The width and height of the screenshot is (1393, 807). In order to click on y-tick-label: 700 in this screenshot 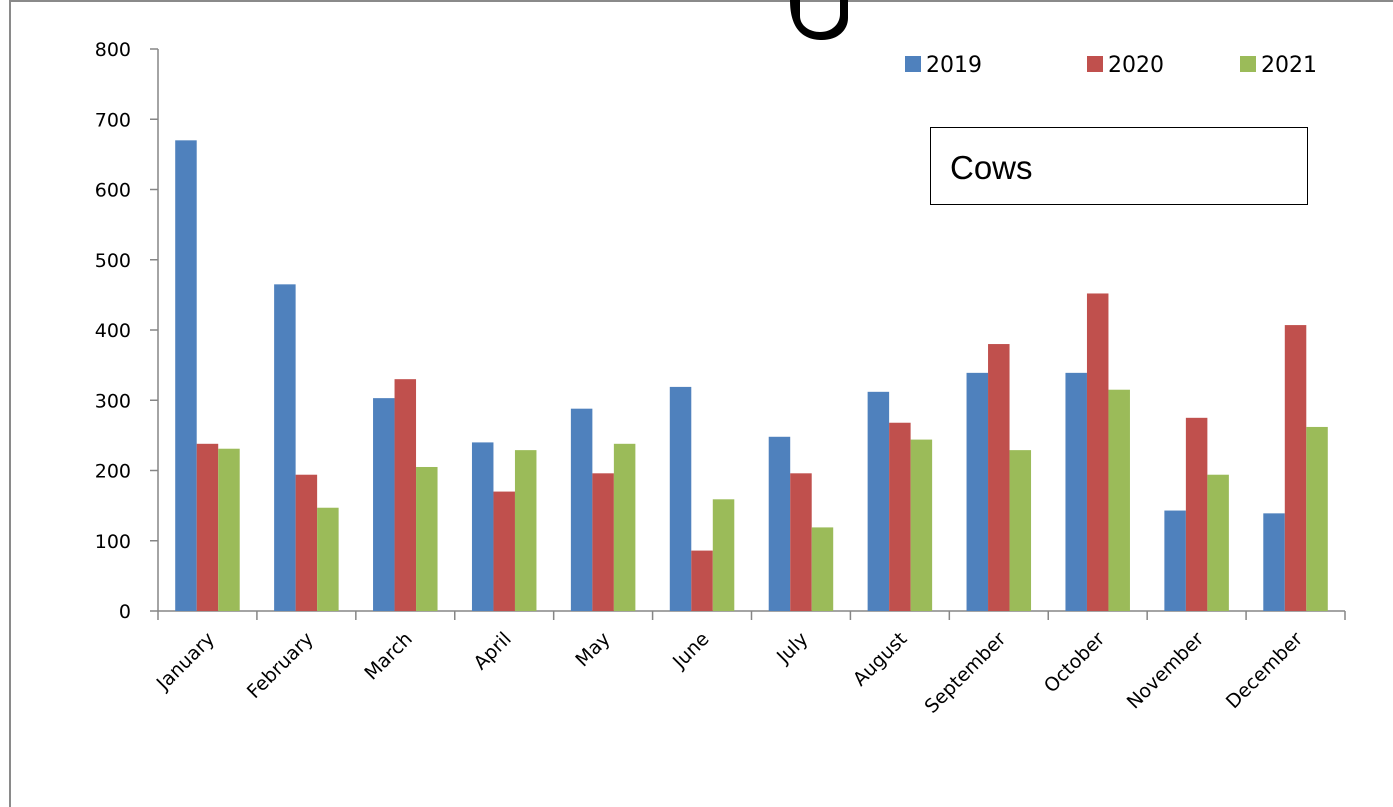, I will do `click(113, 120)`.